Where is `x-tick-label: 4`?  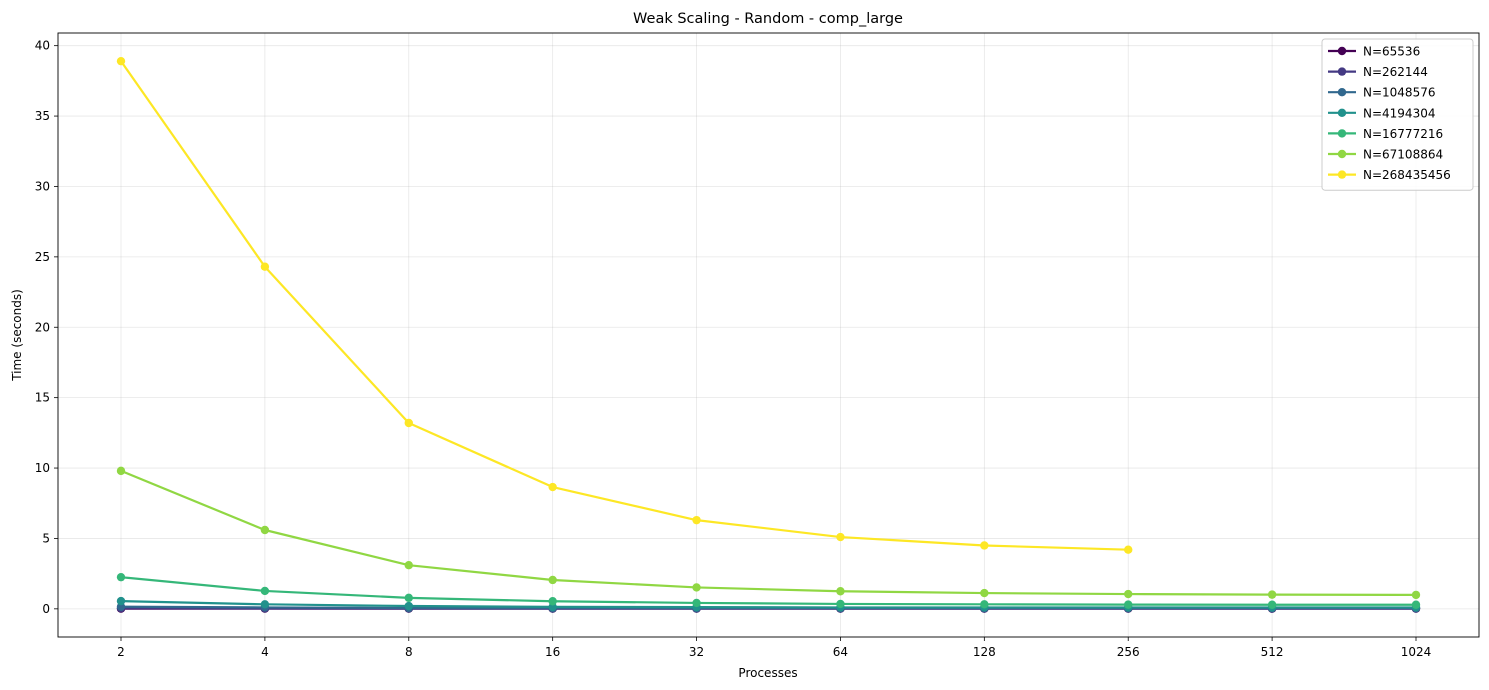 x-tick-label: 4 is located at coordinates (265, 652).